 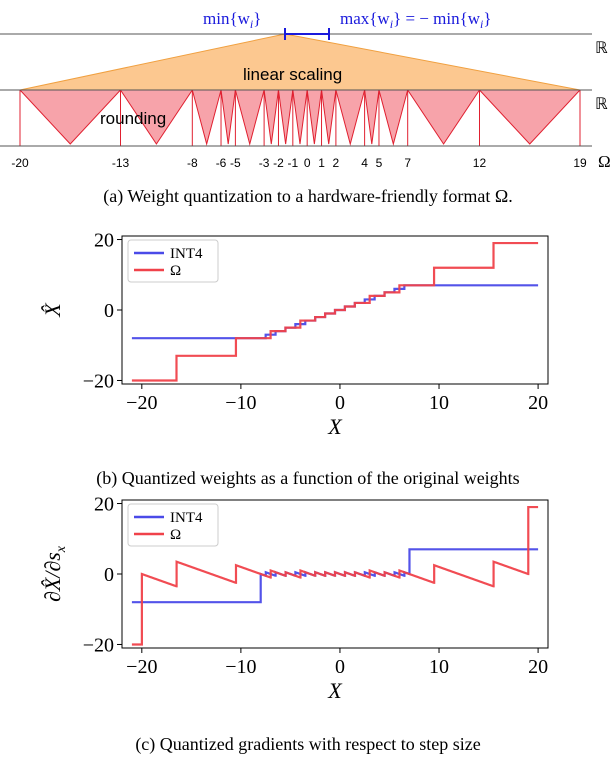 What do you see at coordinates (232, 20) in the screenshot?
I see `min-weight-label: min{wi}` at bounding box center [232, 20].